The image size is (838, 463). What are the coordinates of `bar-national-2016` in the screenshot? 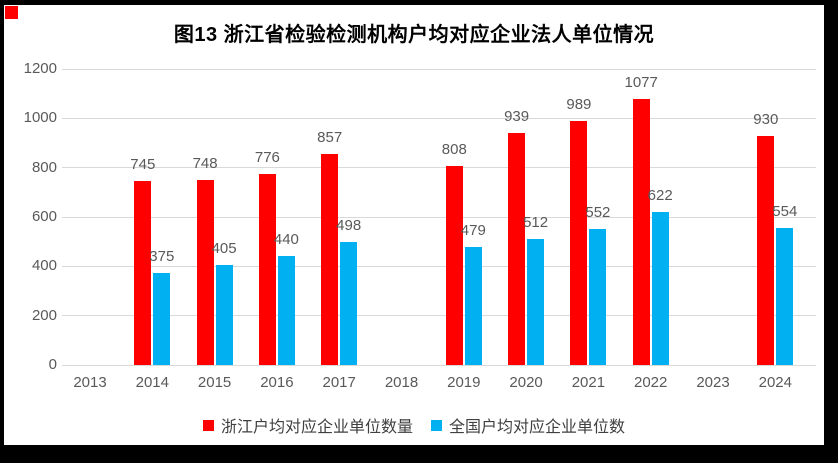 It's located at (286, 310).